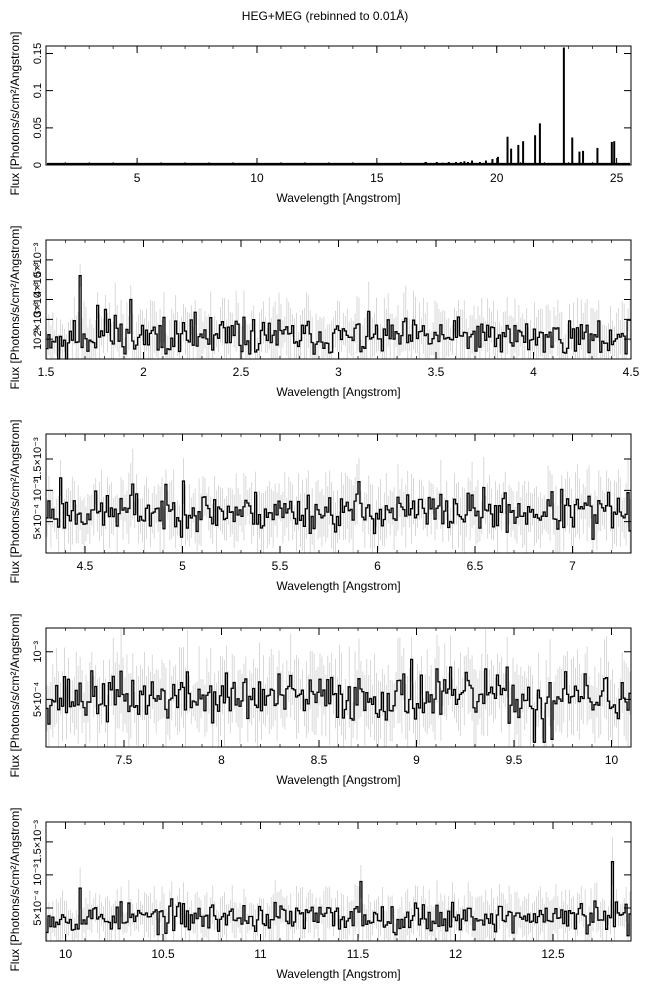 The width and height of the screenshot is (650, 991). What do you see at coordinates (377, 566) in the screenshot?
I see `panel-3-x-tick-label-4: 6` at bounding box center [377, 566].